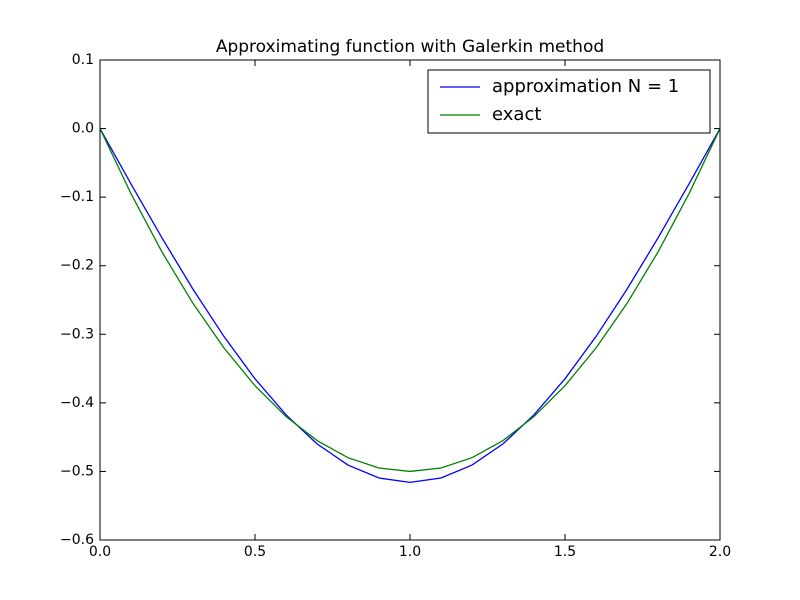 This screenshot has width=800, height=600. What do you see at coordinates (410, 552) in the screenshot?
I see `x-tick-label: 1.0` at bounding box center [410, 552].